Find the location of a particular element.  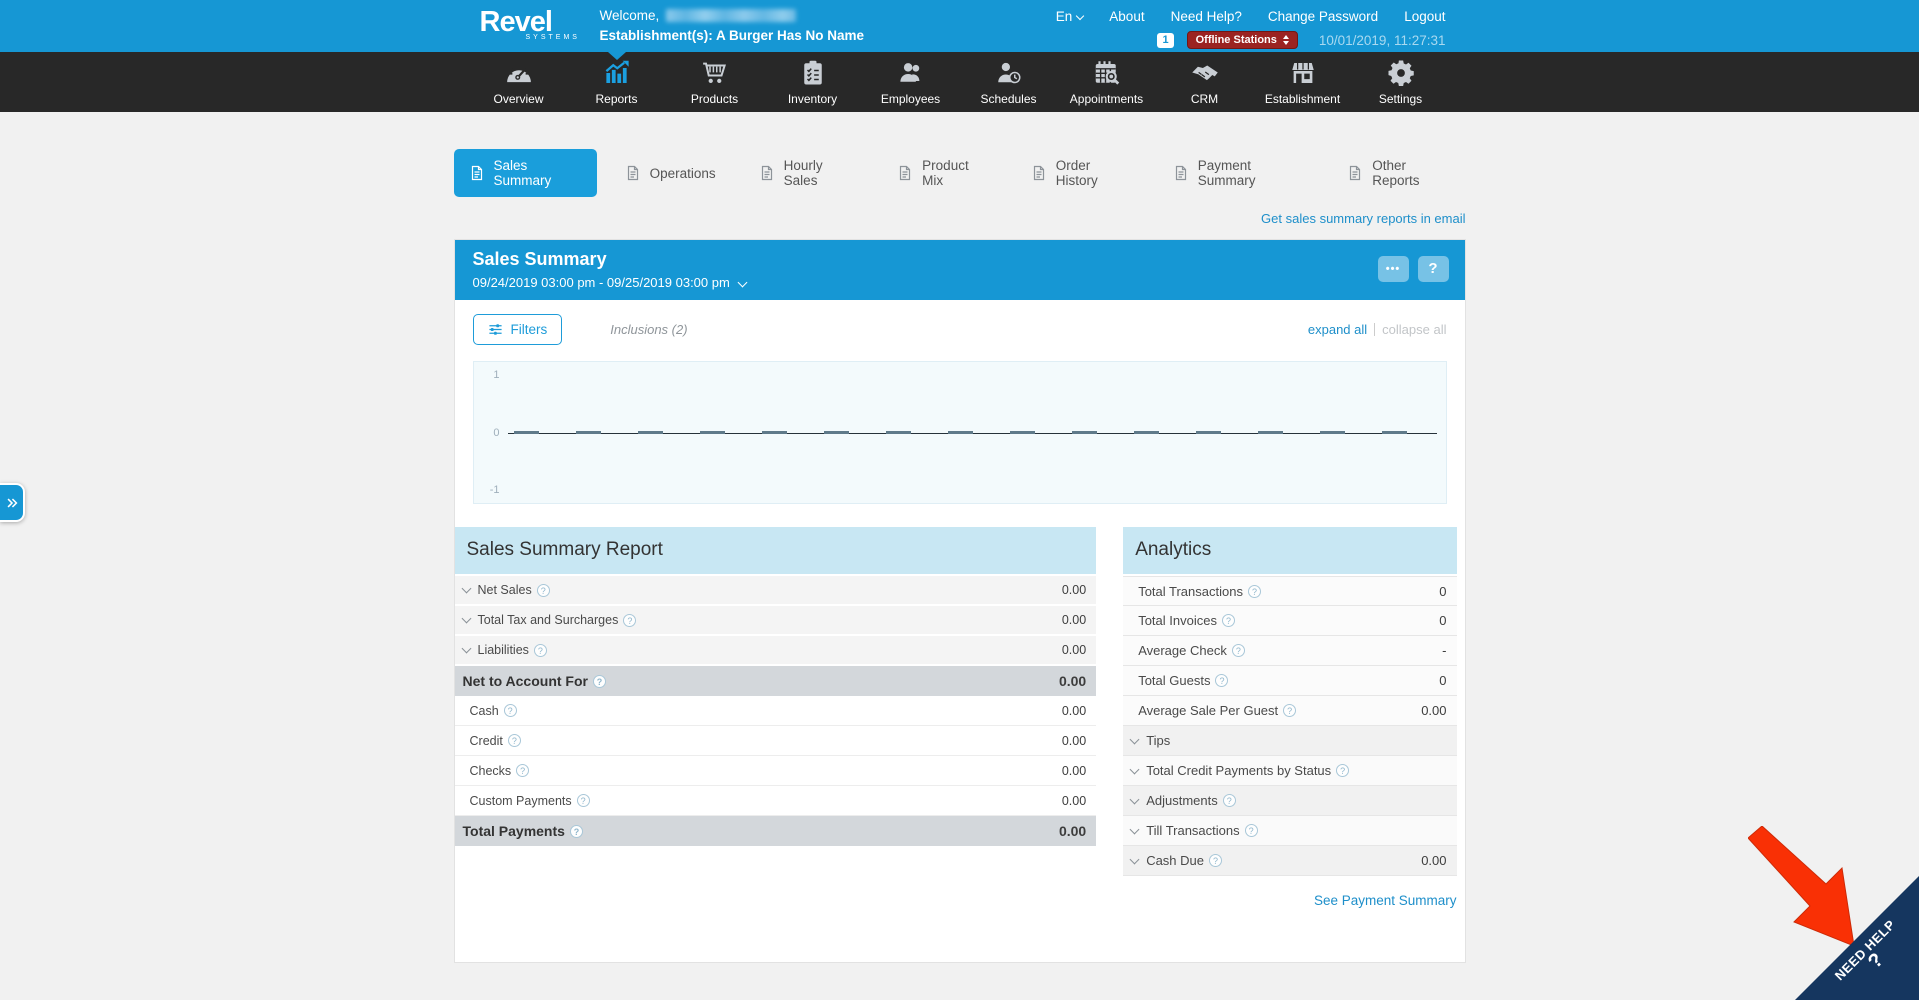

panel-help-button: ? is located at coordinates (1433, 269).